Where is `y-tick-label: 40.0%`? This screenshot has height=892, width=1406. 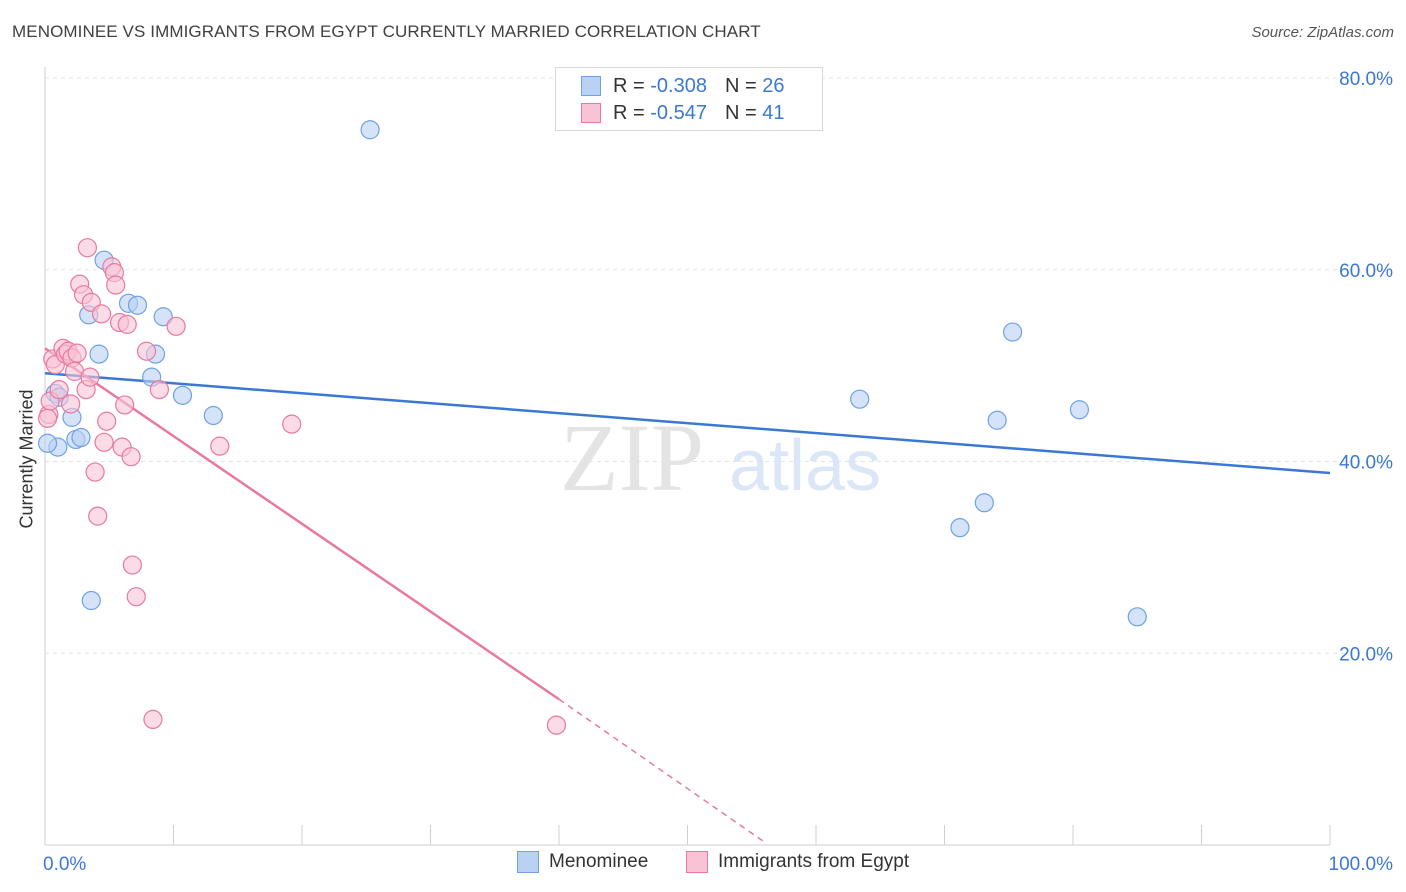
y-tick-label: 40.0% is located at coordinates (1366, 463).